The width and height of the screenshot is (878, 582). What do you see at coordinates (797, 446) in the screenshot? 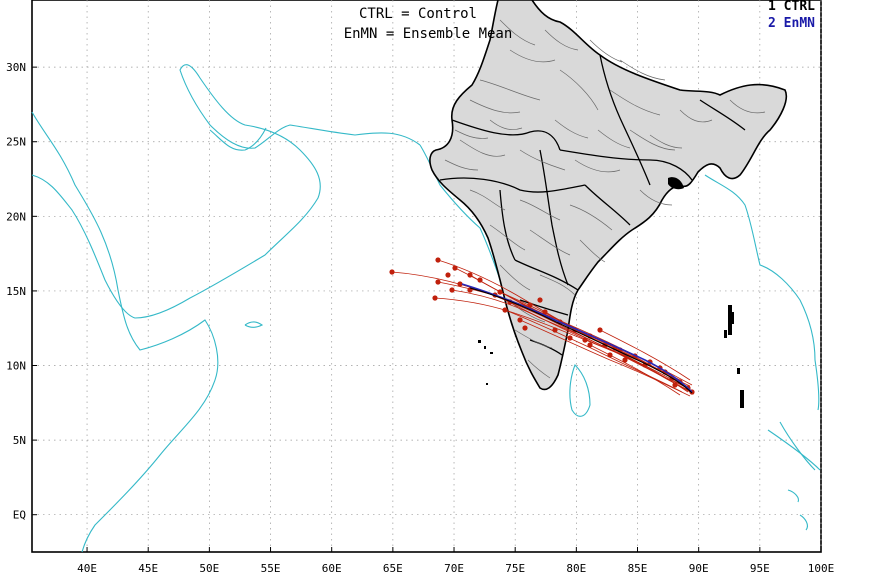
I see `andaman-coast` at bounding box center [797, 446].